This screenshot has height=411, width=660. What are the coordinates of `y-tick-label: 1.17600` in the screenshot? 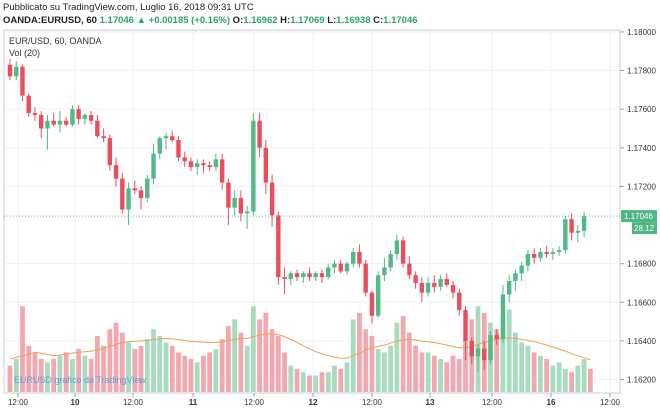 It's located at (641, 109).